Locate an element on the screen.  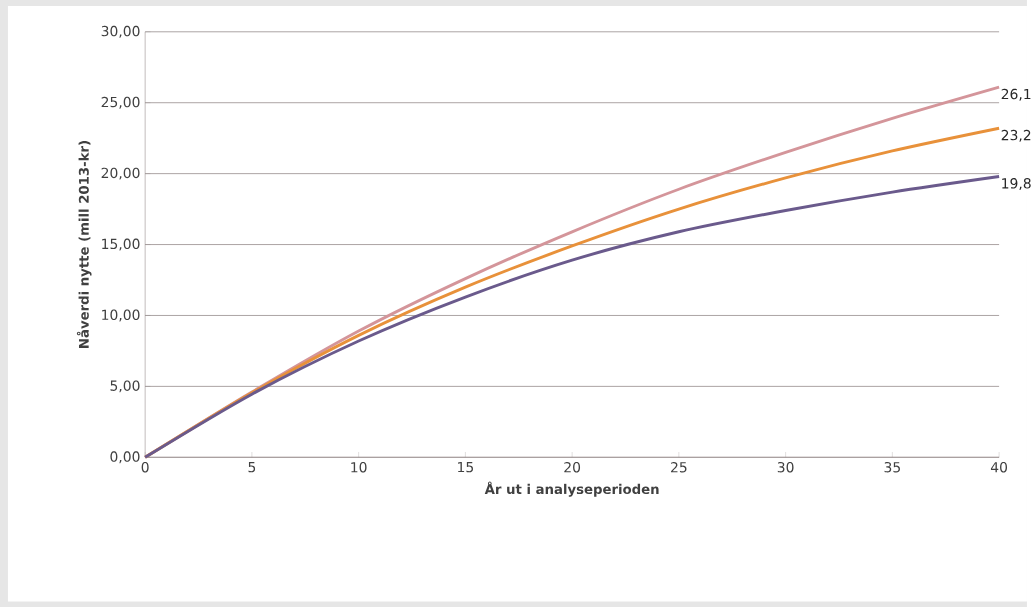
y-tick-label: 5,00 is located at coordinates (125, 386).